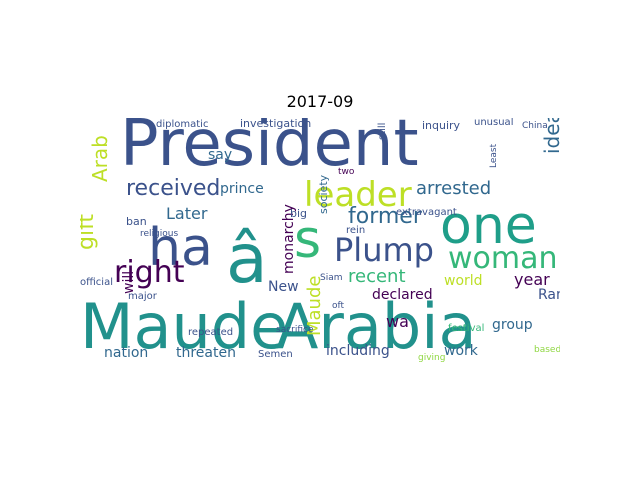  I want to click on cloud-word: ban, so click(136, 221).